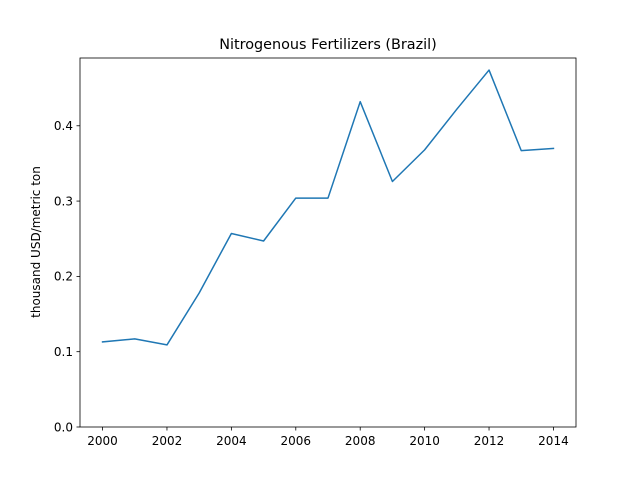 Image resolution: width=640 pixels, height=480 pixels. I want to click on x-tick-label: 2000, so click(102, 441).